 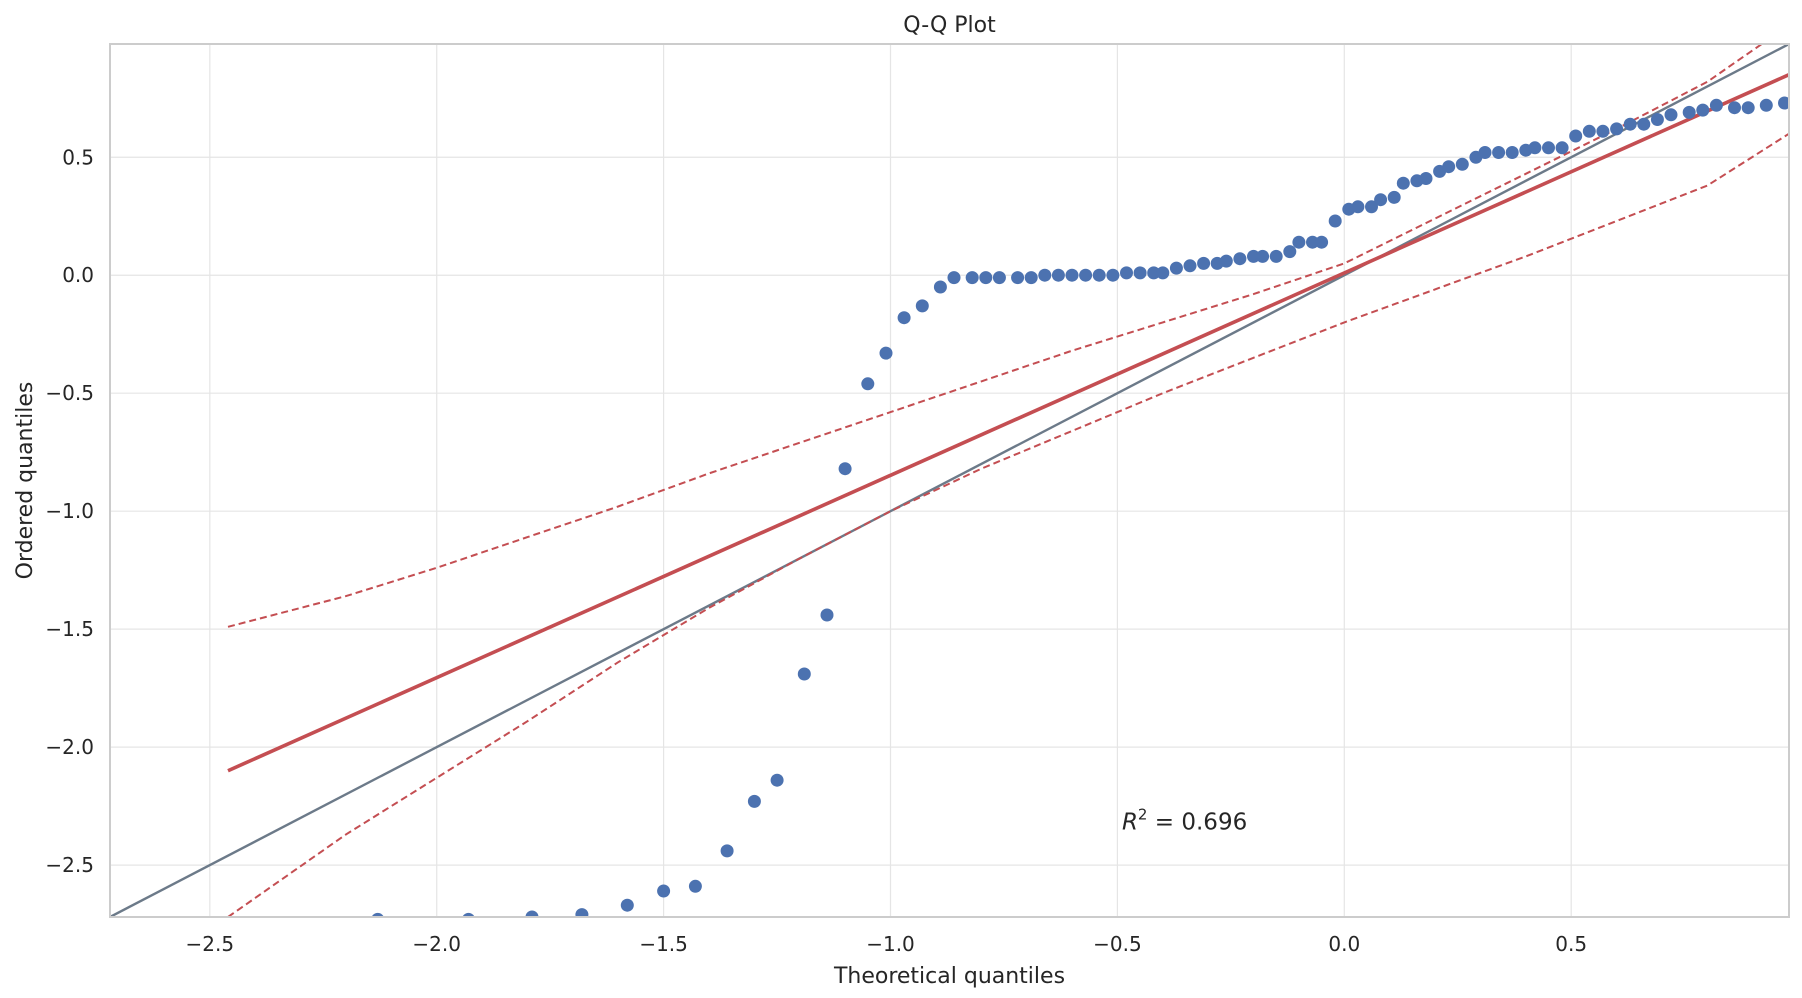 What do you see at coordinates (949, 25) in the screenshot?
I see `chart-title: Q-Q Plot` at bounding box center [949, 25].